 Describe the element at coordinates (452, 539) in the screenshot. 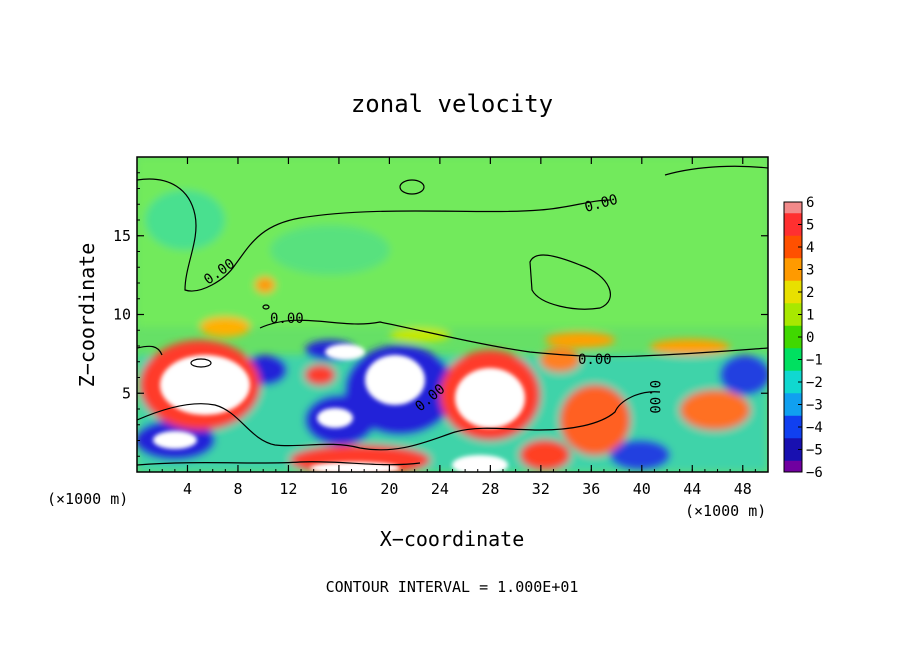

I see `x-axis-label: X−coordinate` at that location.